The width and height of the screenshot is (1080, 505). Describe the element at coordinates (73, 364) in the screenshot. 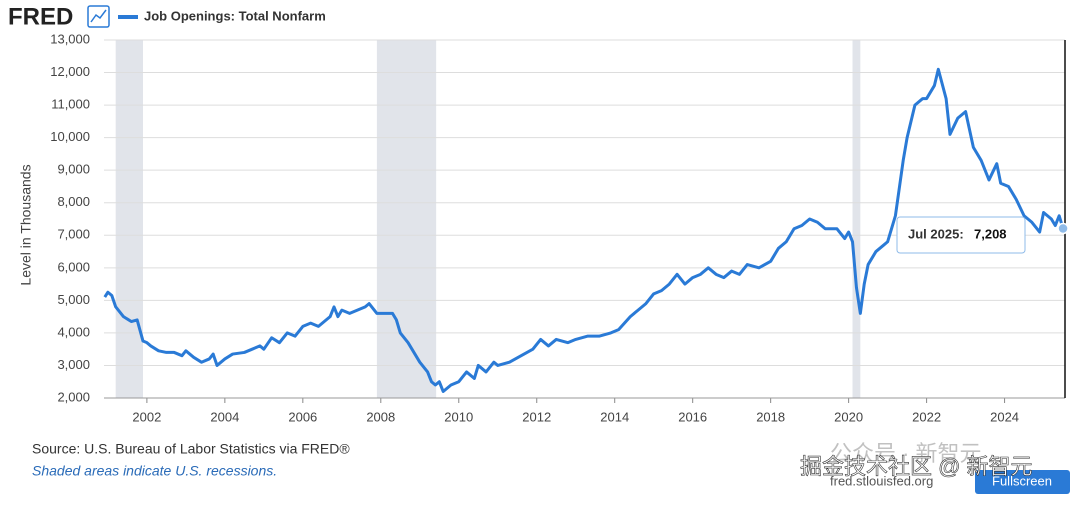

I see `y-tick-label: 3,000` at that location.